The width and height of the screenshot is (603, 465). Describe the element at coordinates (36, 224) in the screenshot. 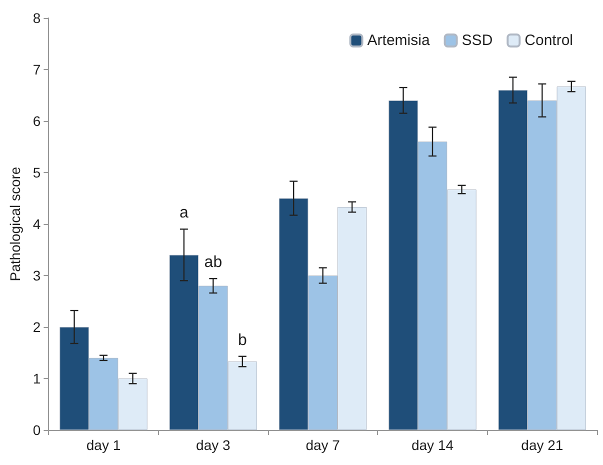

I see `y-tick-label: 4` at that location.